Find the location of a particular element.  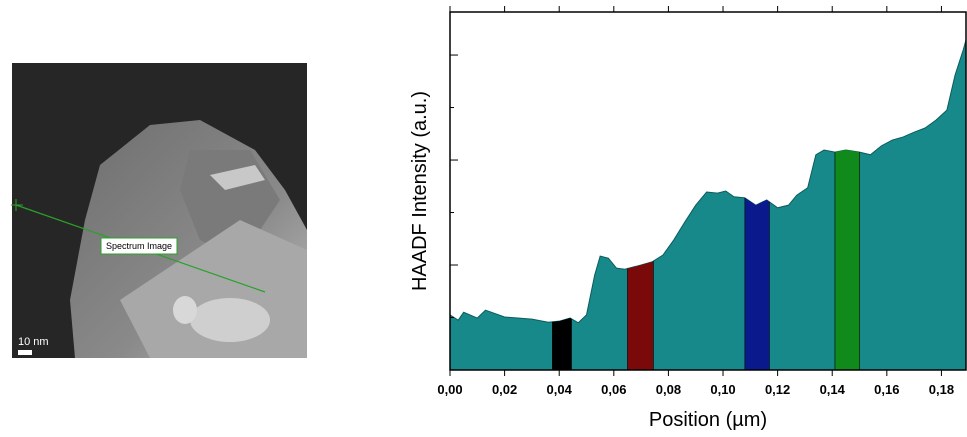

x-tick-label: 0,08 is located at coordinates (668, 389).